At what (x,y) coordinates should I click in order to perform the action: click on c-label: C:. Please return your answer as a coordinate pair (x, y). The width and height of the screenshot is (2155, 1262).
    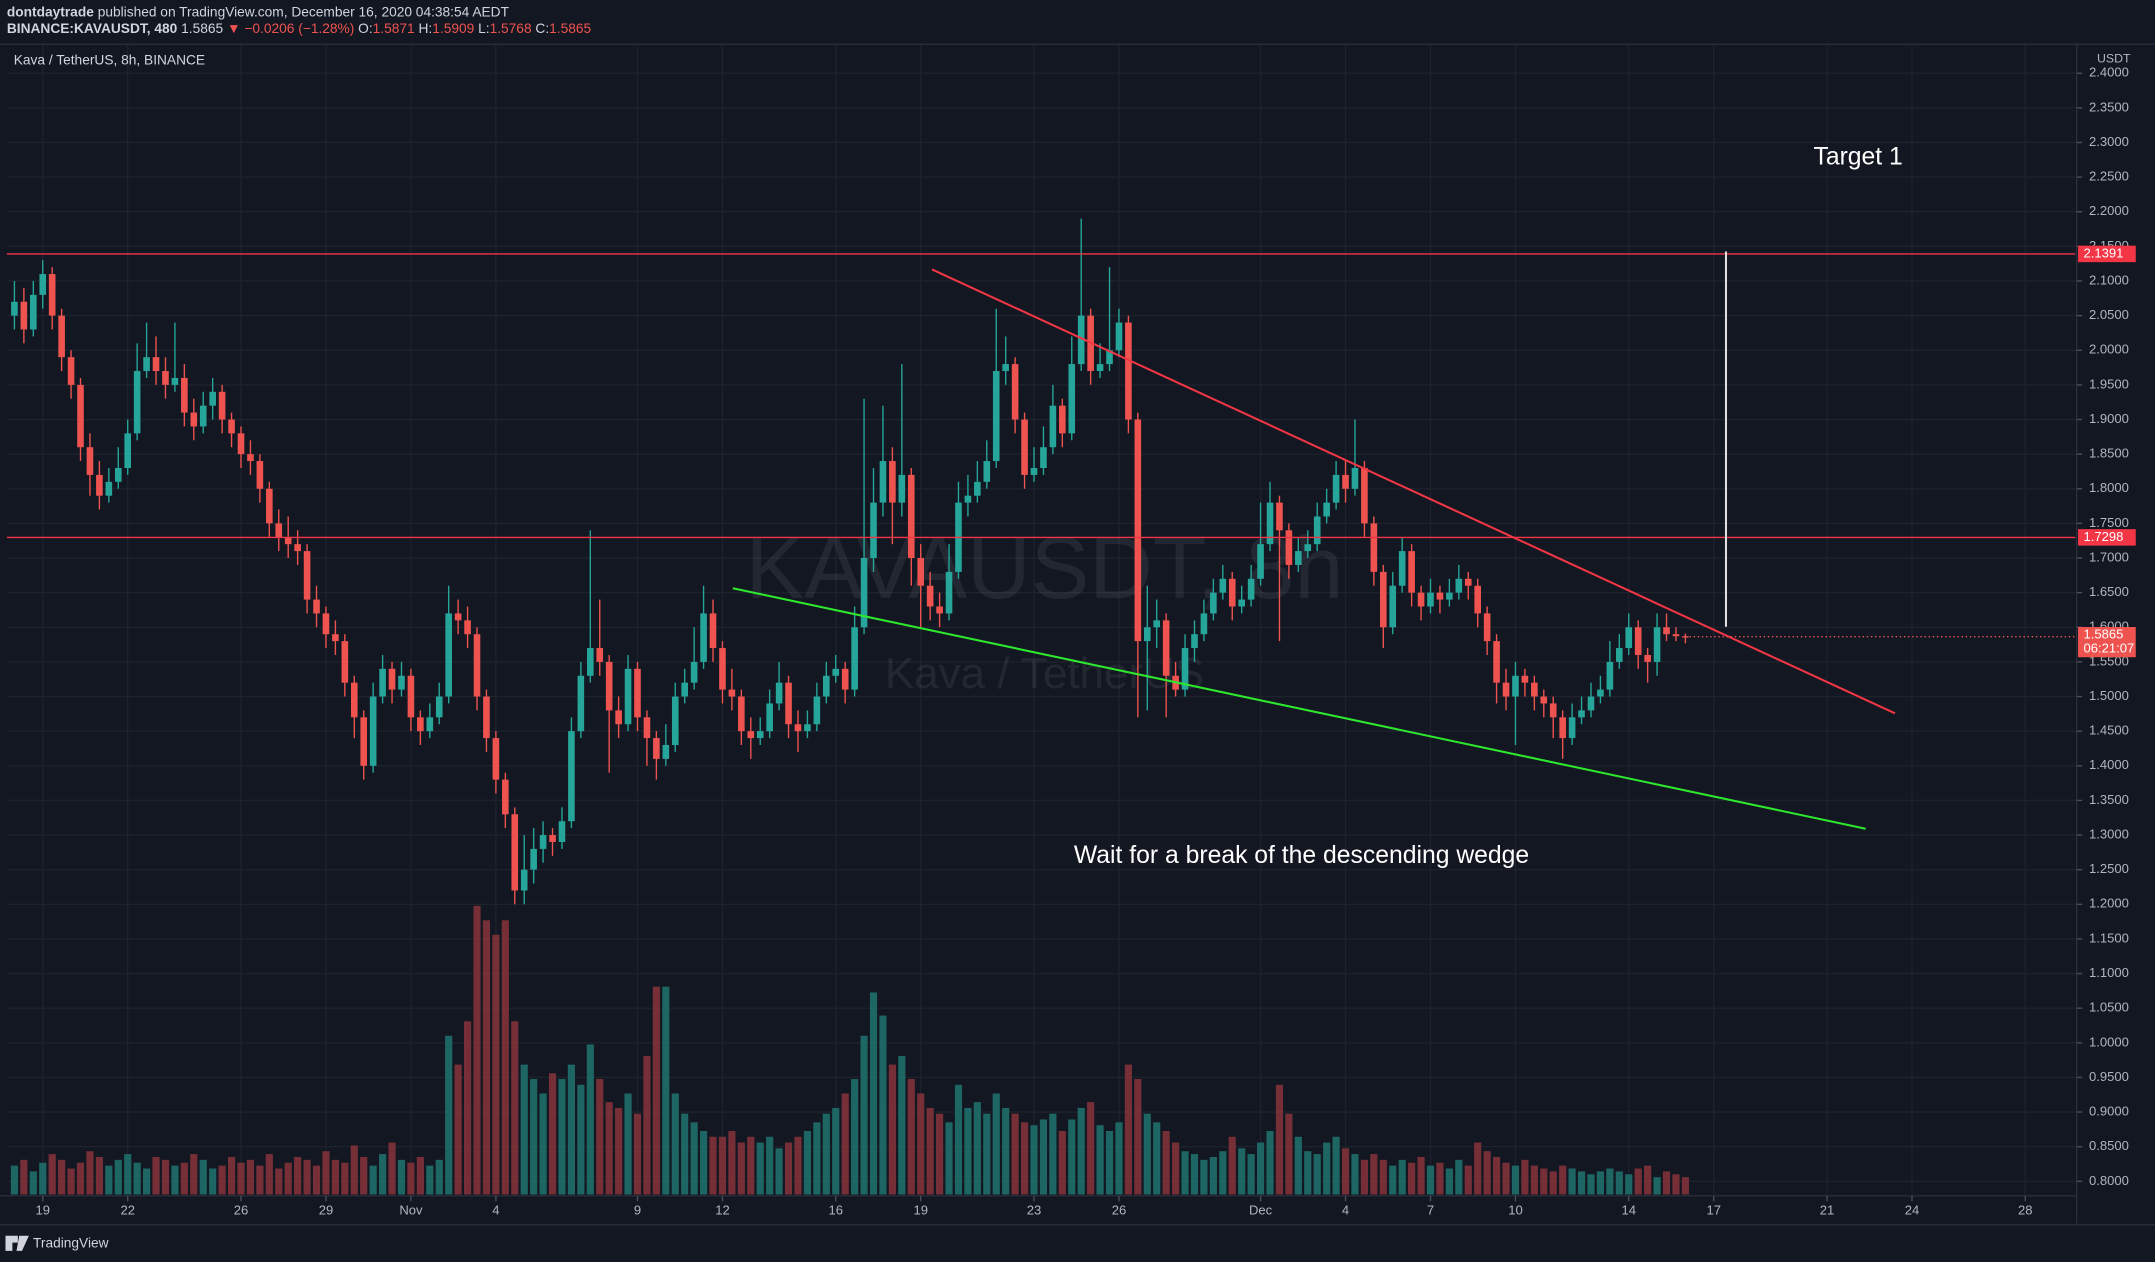
    Looking at the image, I should click on (542, 28).